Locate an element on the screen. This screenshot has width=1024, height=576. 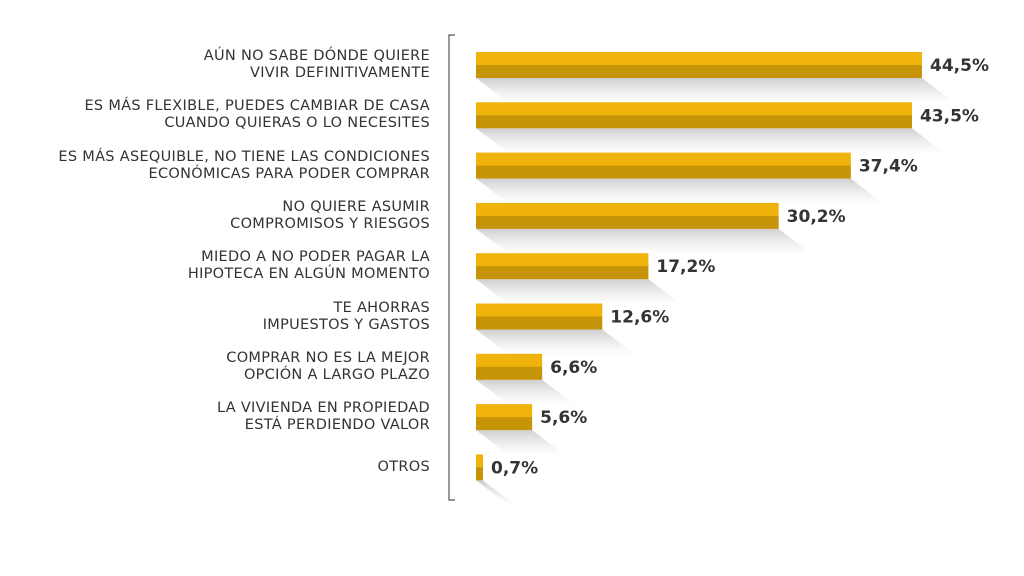
value-label: 30,2% is located at coordinates (816, 217).